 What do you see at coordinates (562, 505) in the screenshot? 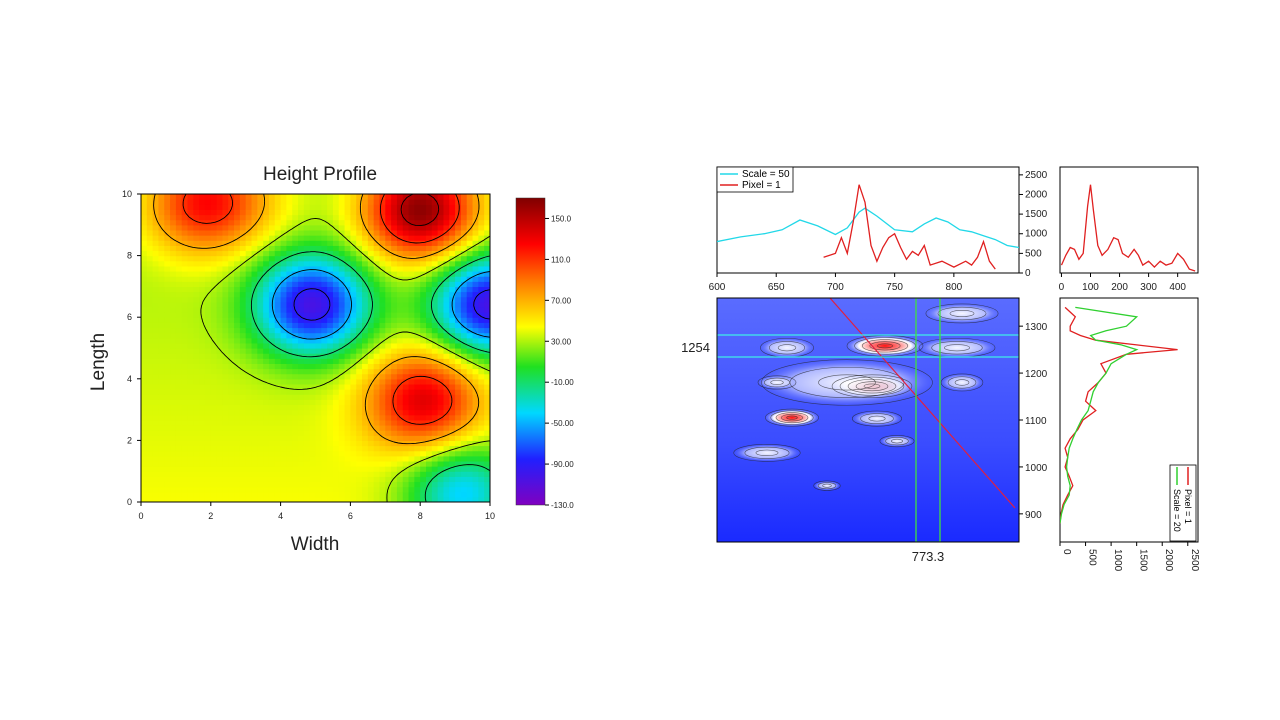
I see `colorbar-tick-label: -130.0` at bounding box center [562, 505].